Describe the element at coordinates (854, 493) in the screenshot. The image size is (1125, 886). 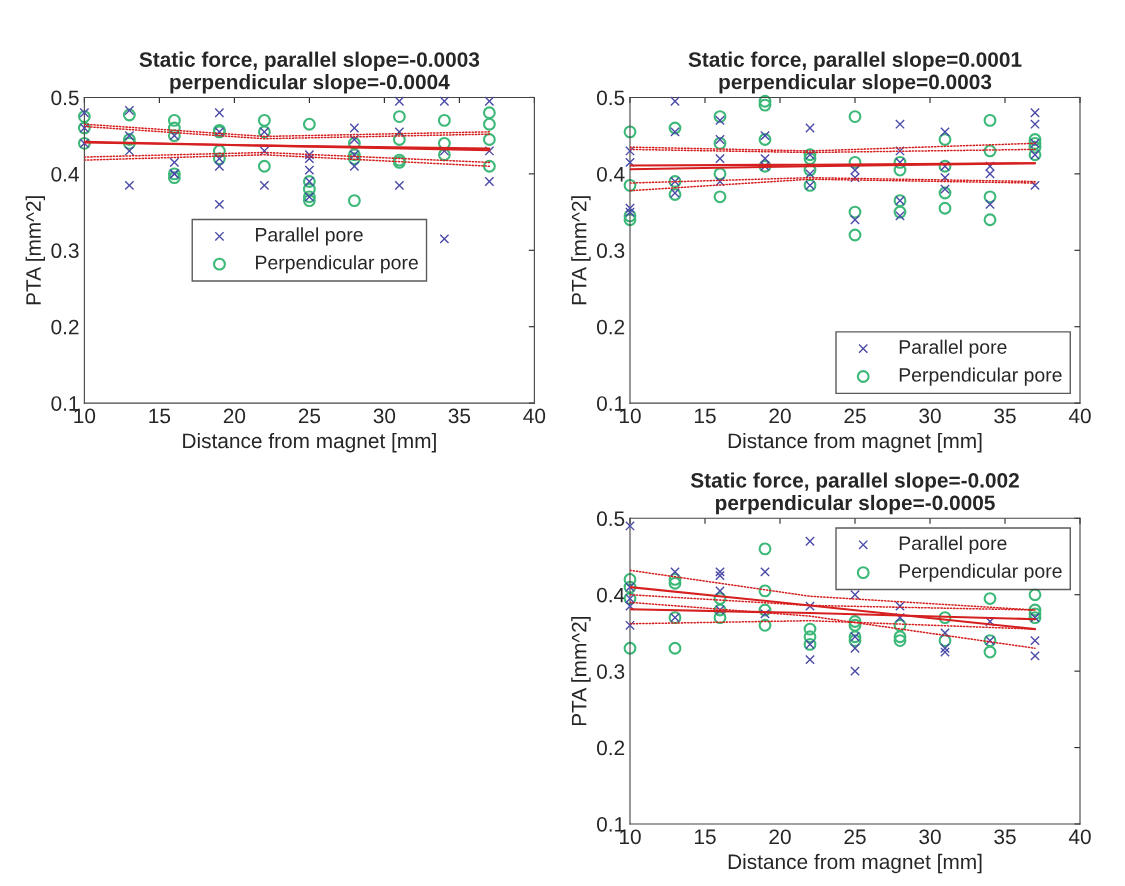
I see `chart-title: Static force, parallel slope=-0.002 perpendicular slope=-0.0005` at that location.